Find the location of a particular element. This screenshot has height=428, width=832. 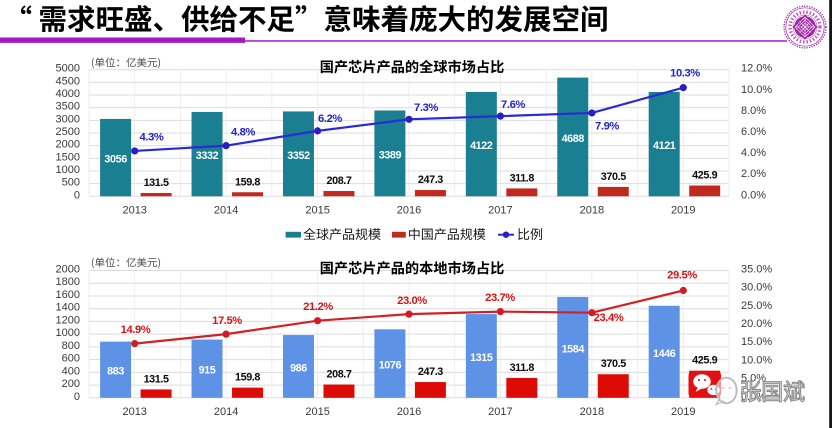

svg-text: 23.4% is located at coordinates (609, 318).